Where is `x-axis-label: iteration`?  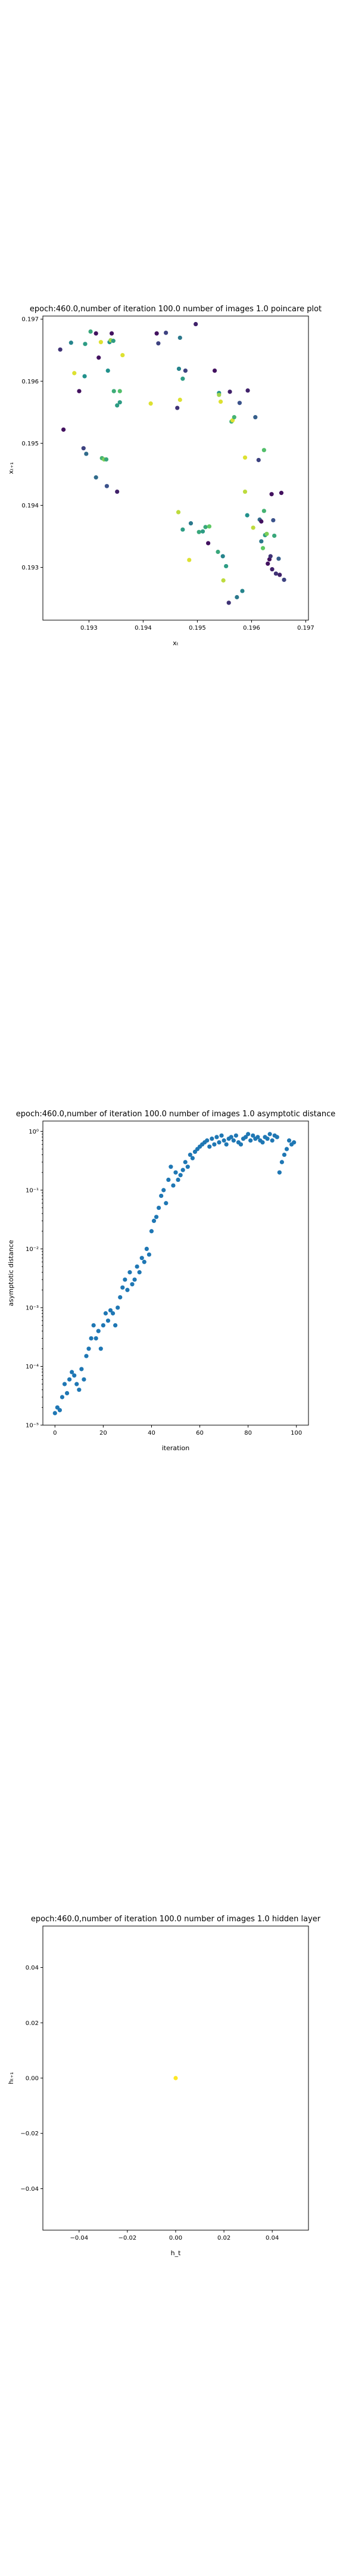
x-axis-label: iteration is located at coordinates (175, 1448).